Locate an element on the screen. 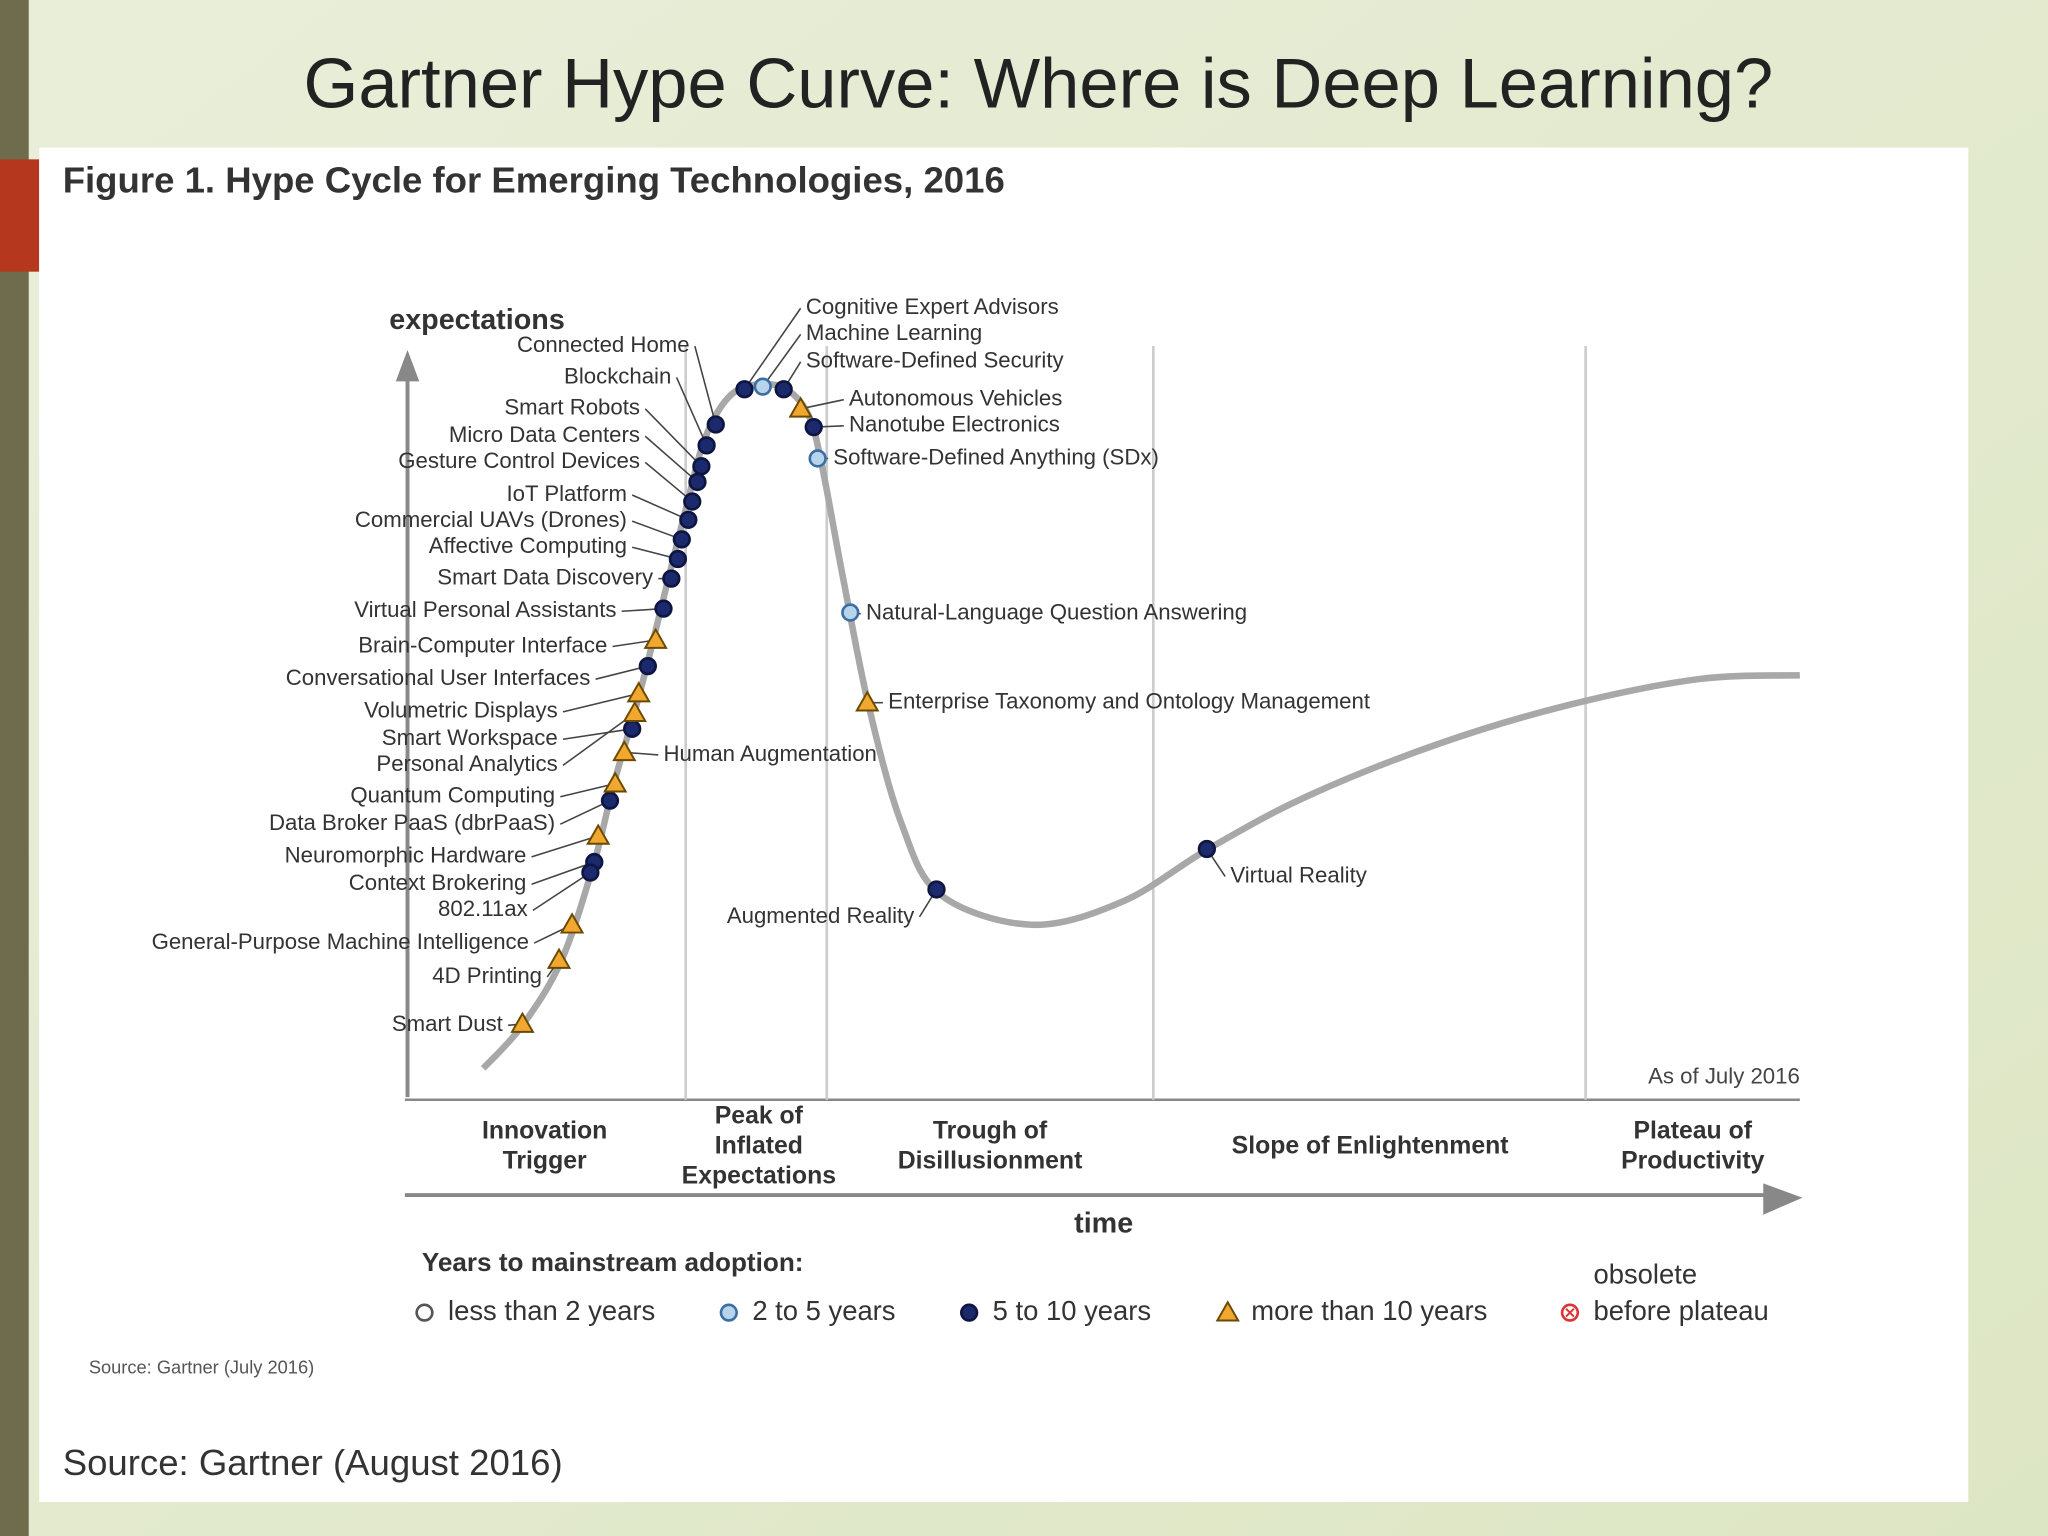 This screenshot has height=1536, width=2048. as-of-note: As of July 2016 is located at coordinates (1724, 1075).